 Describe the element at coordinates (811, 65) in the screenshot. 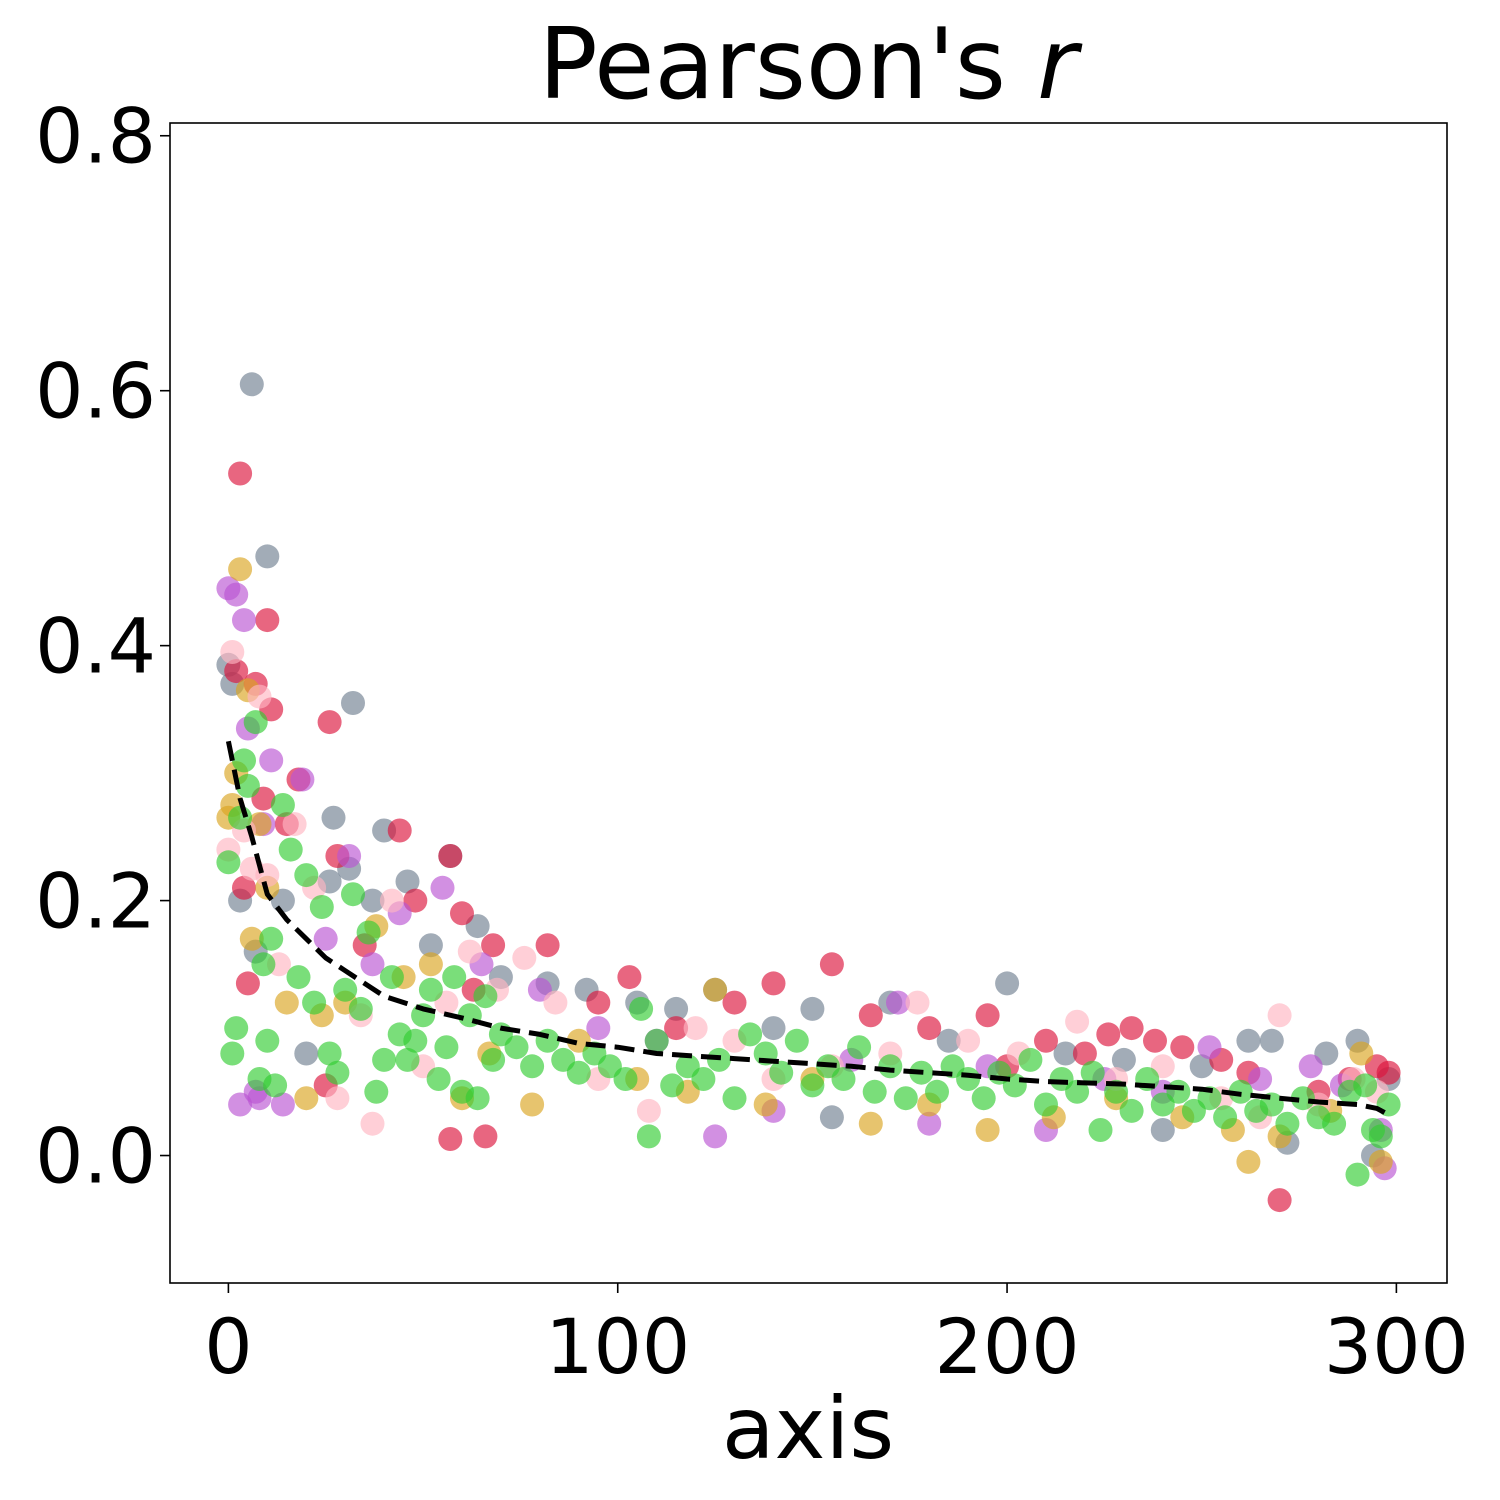

I see `chart-title: Pearson's r` at that location.